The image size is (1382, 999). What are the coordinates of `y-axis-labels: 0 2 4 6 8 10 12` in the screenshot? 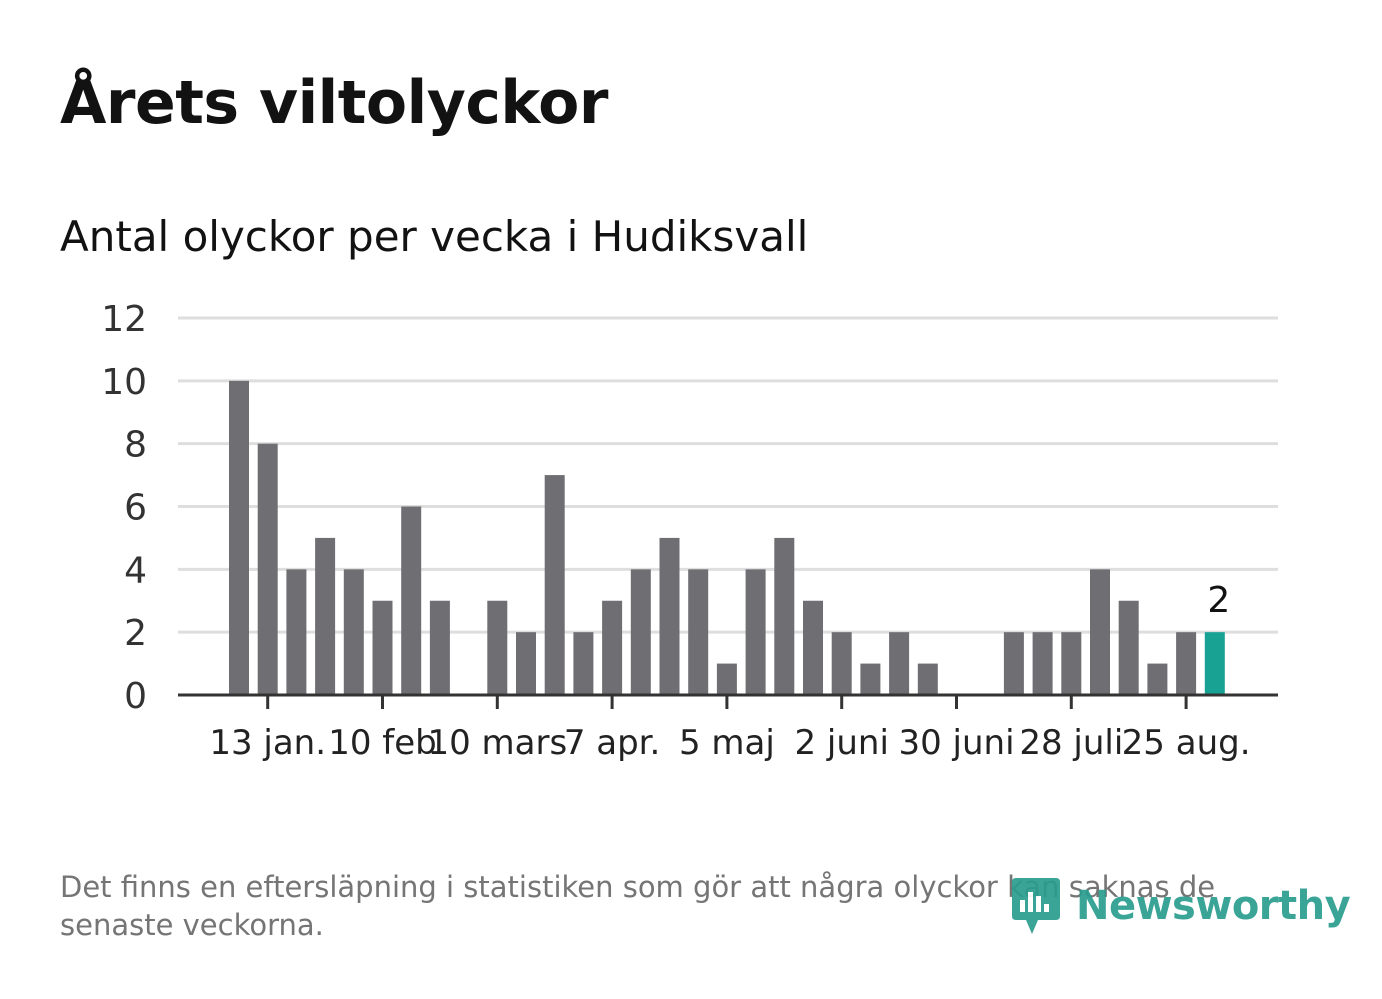 It's located at (124, 508).